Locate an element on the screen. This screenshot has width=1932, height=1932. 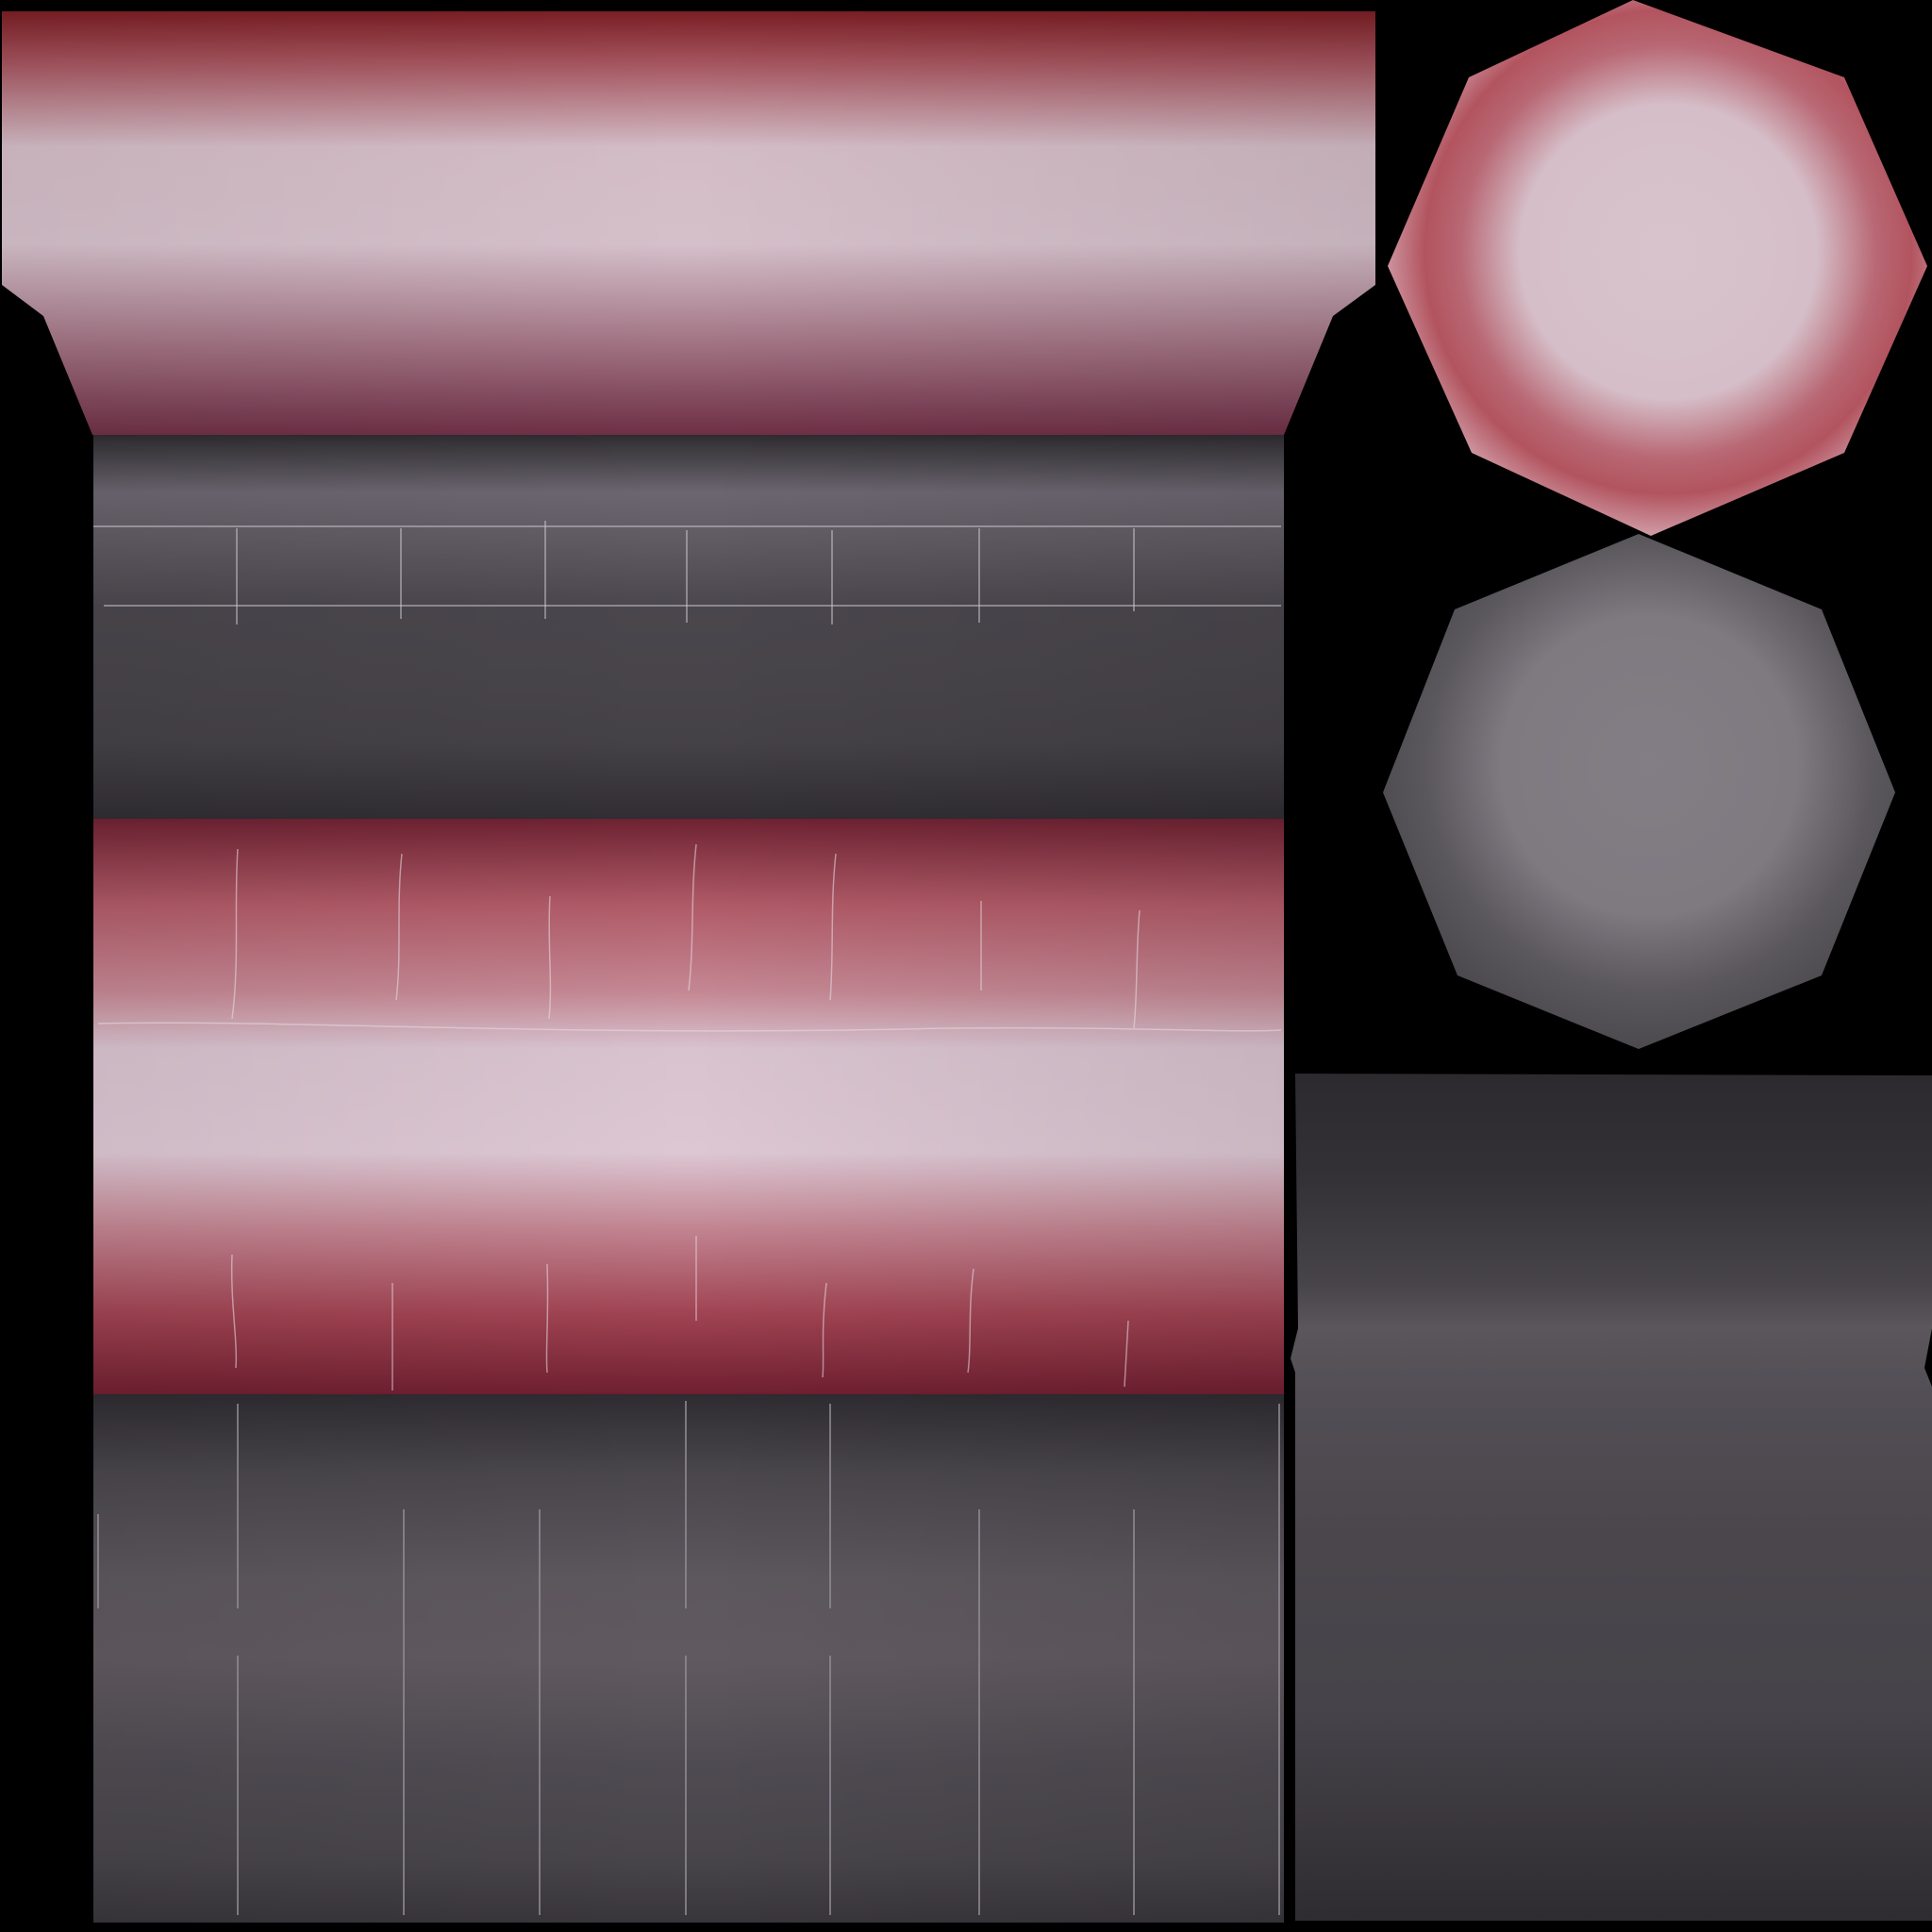
upper-gray-band is located at coordinates (688, 627).